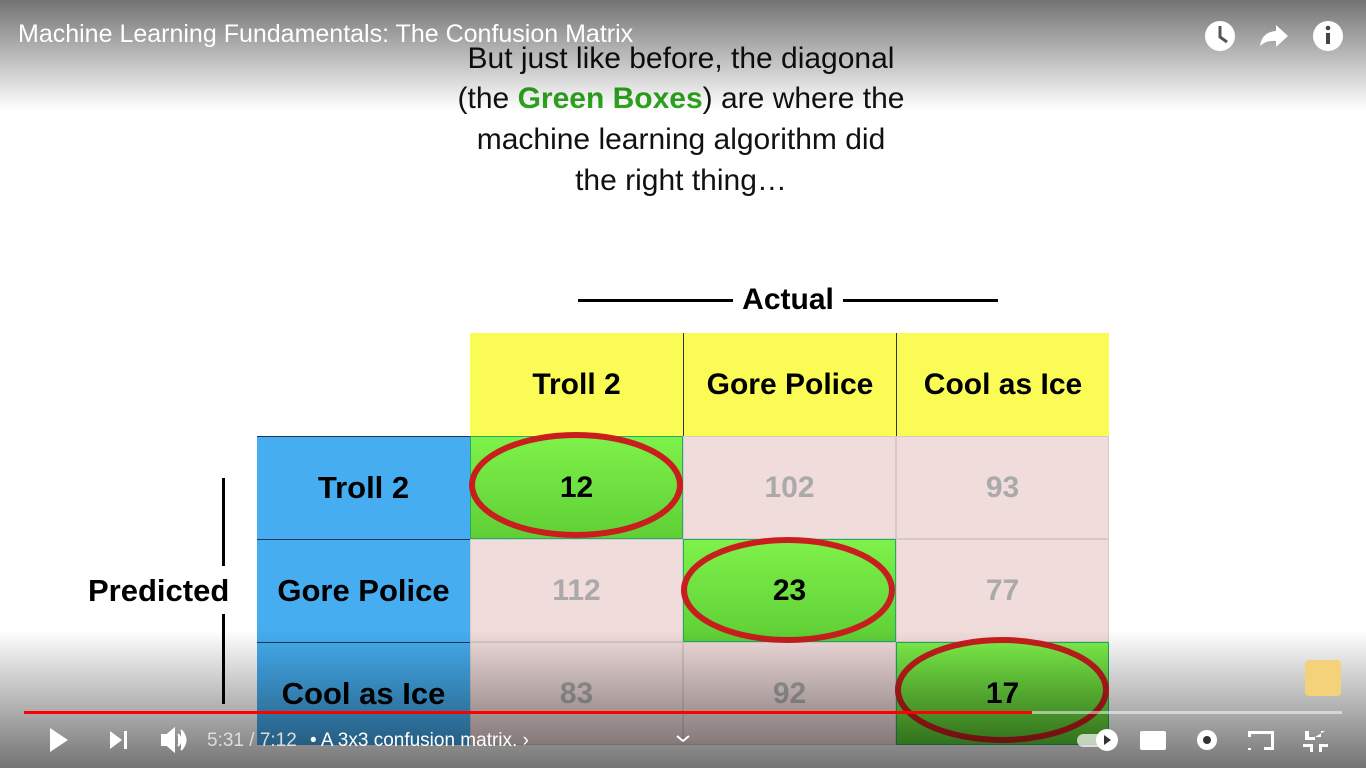  Describe the element at coordinates (789, 384) in the screenshot. I see `column-header: Gore Police` at that location.